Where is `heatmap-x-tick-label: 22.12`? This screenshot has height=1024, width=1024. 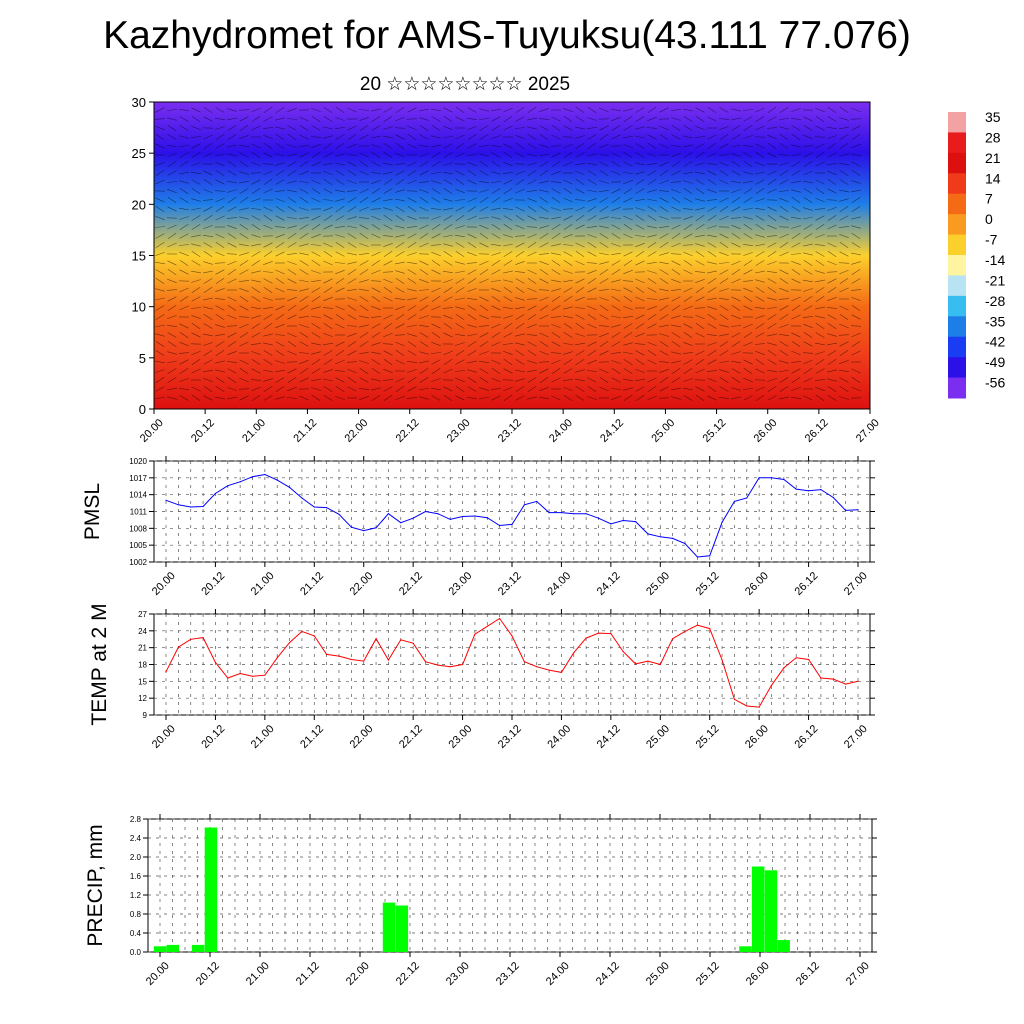
heatmap-x-tick-label: 22.12 is located at coordinates (408, 431).